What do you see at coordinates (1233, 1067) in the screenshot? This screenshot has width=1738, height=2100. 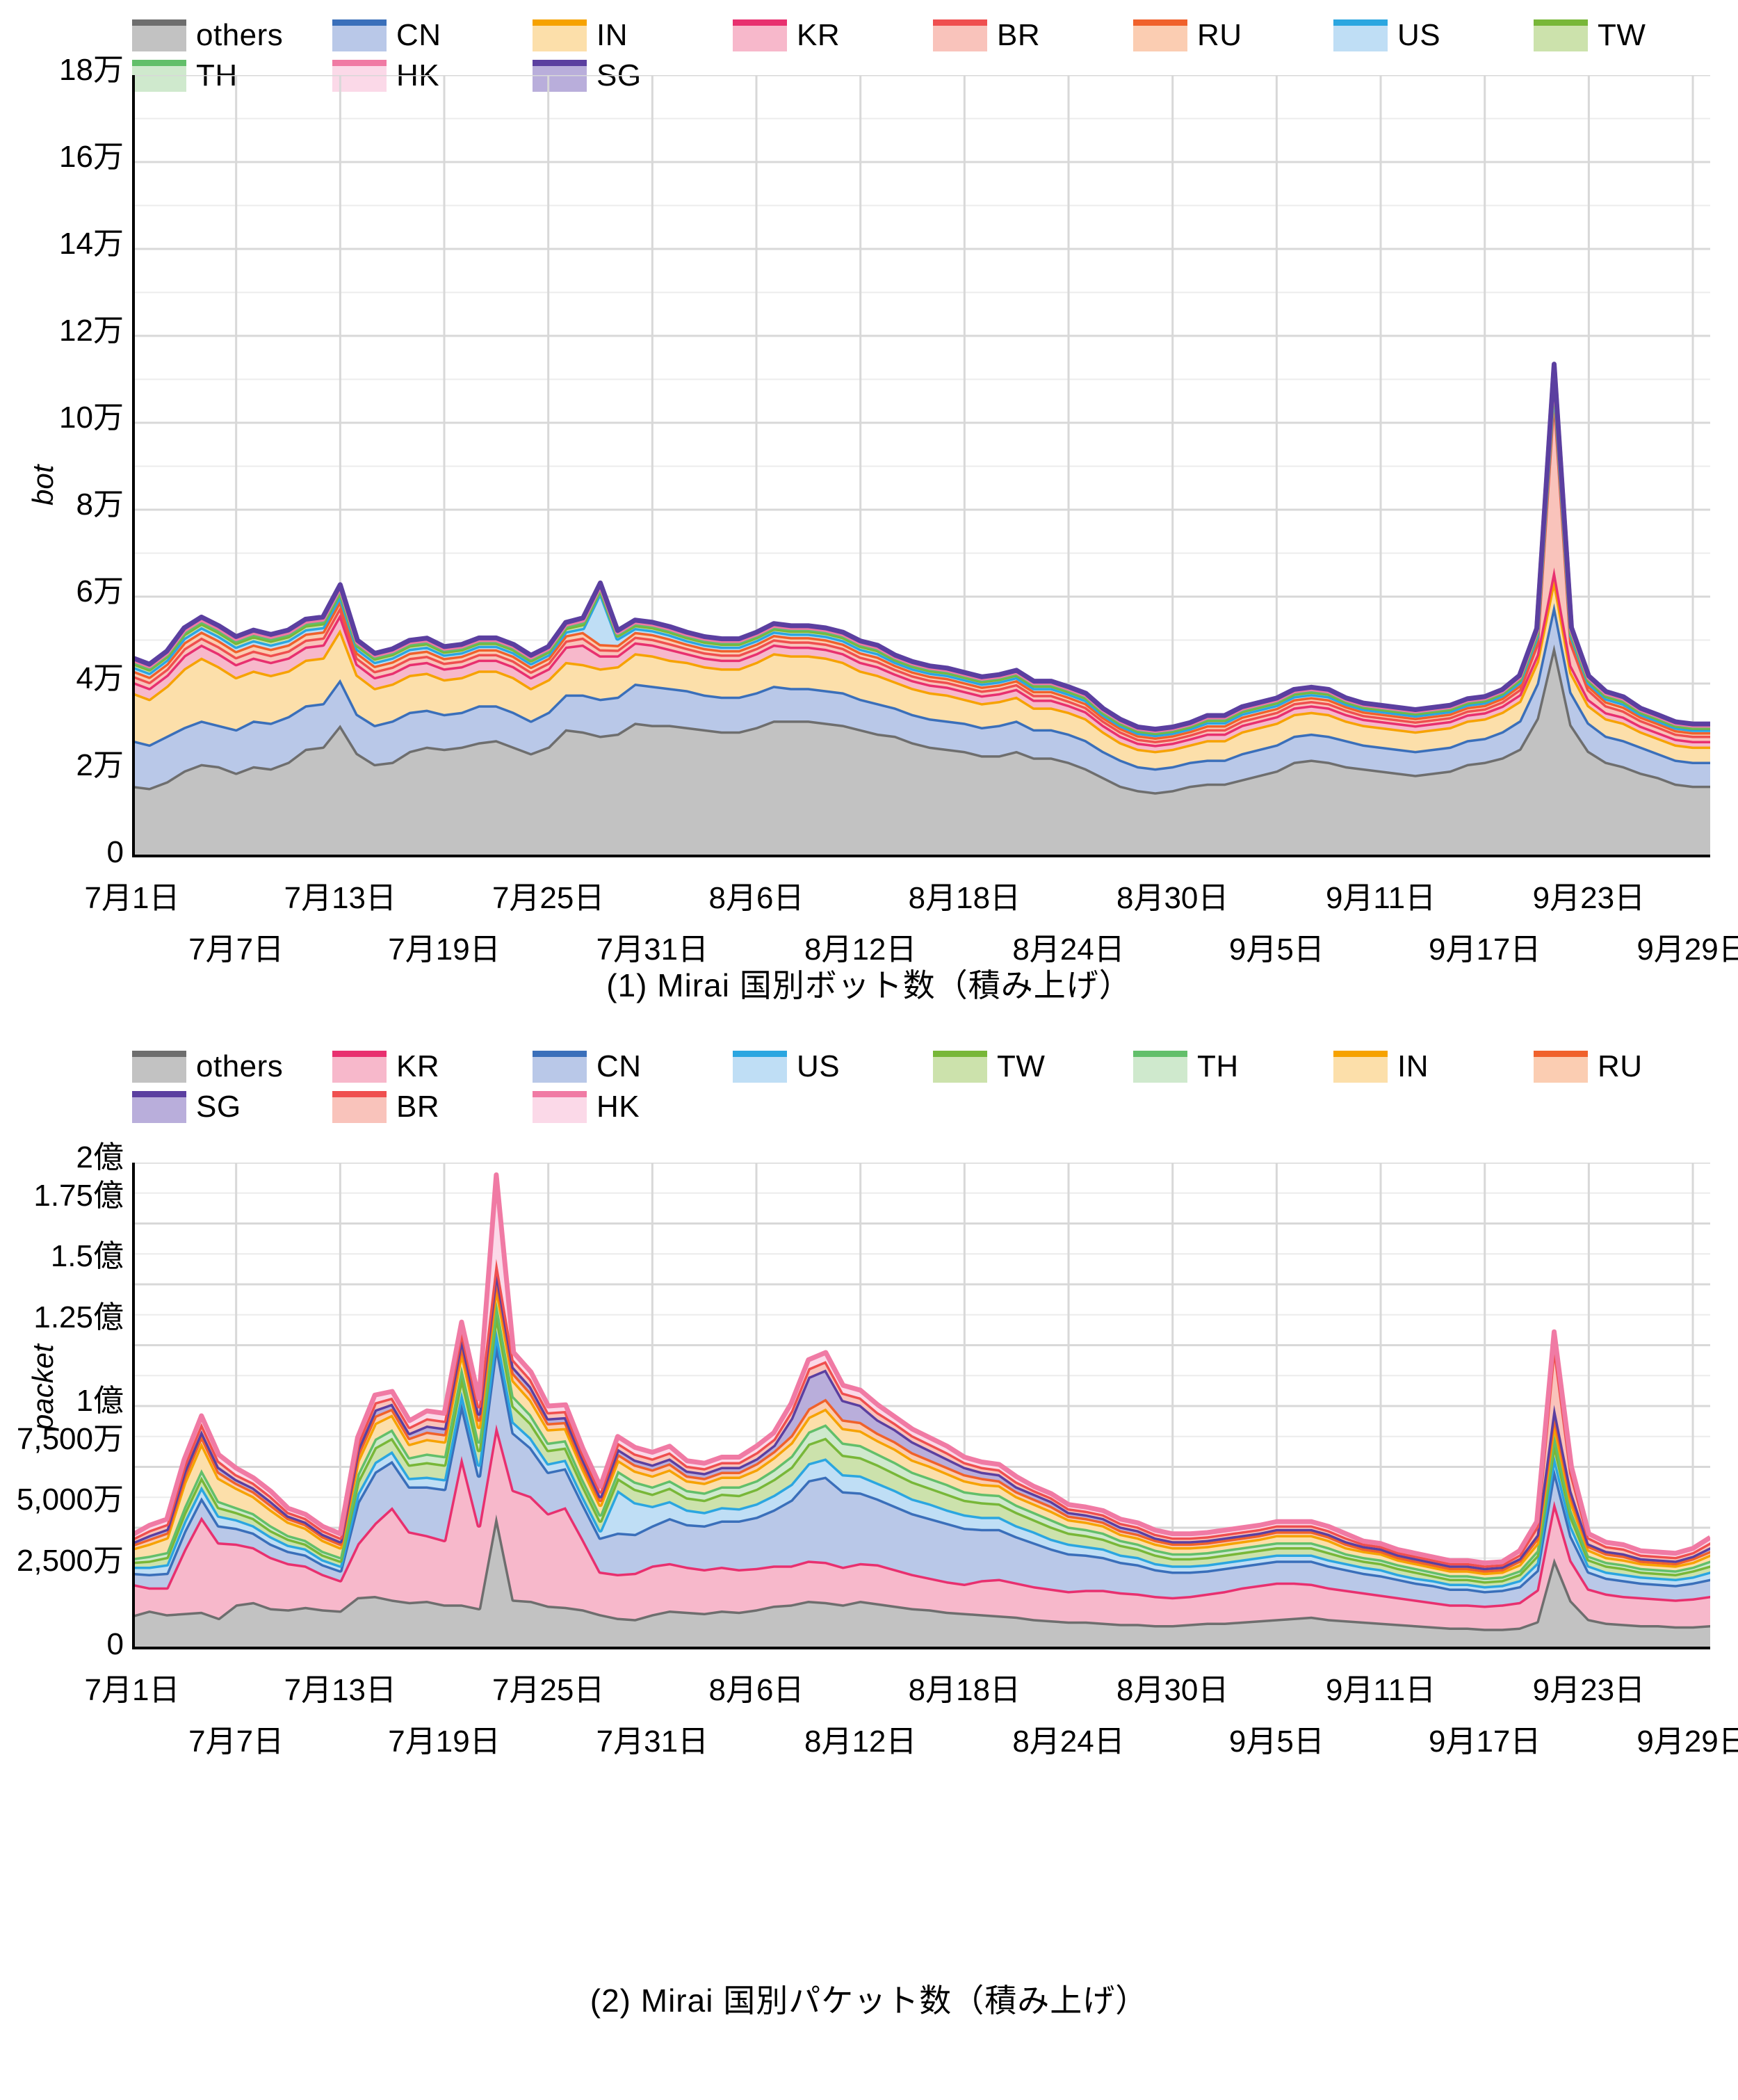 I see `legend-item-th: TH` at bounding box center [1233, 1067].